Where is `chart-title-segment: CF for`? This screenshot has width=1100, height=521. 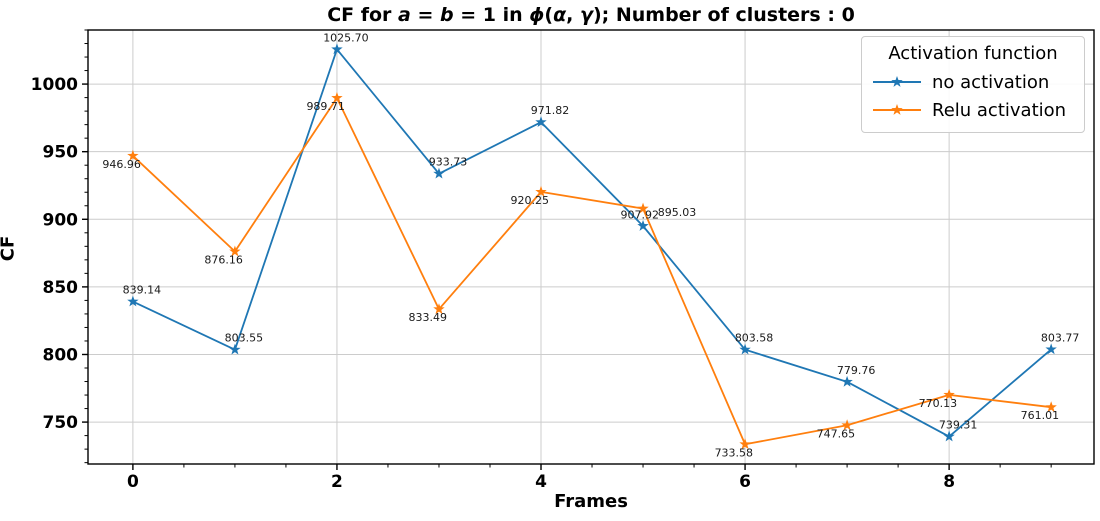
chart-title-segment: CF for is located at coordinates (363, 15).